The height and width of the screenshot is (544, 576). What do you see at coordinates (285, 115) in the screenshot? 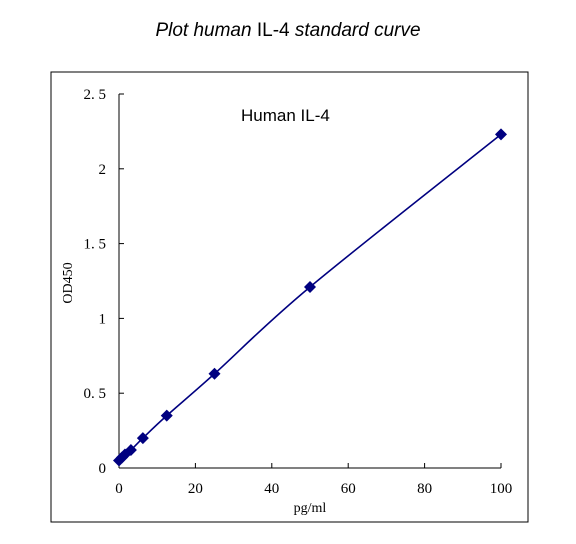
I see `chart-annotation: Human IL-4` at bounding box center [285, 115].